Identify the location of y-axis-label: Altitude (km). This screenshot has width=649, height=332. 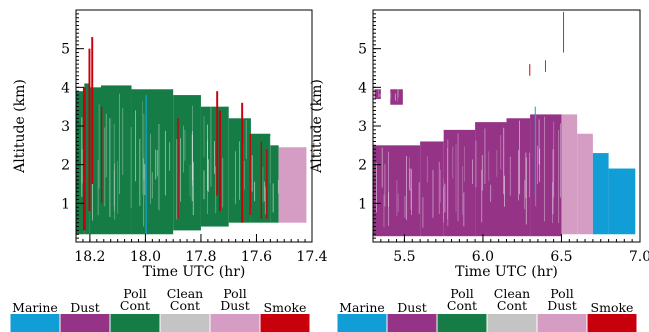
(317, 126).